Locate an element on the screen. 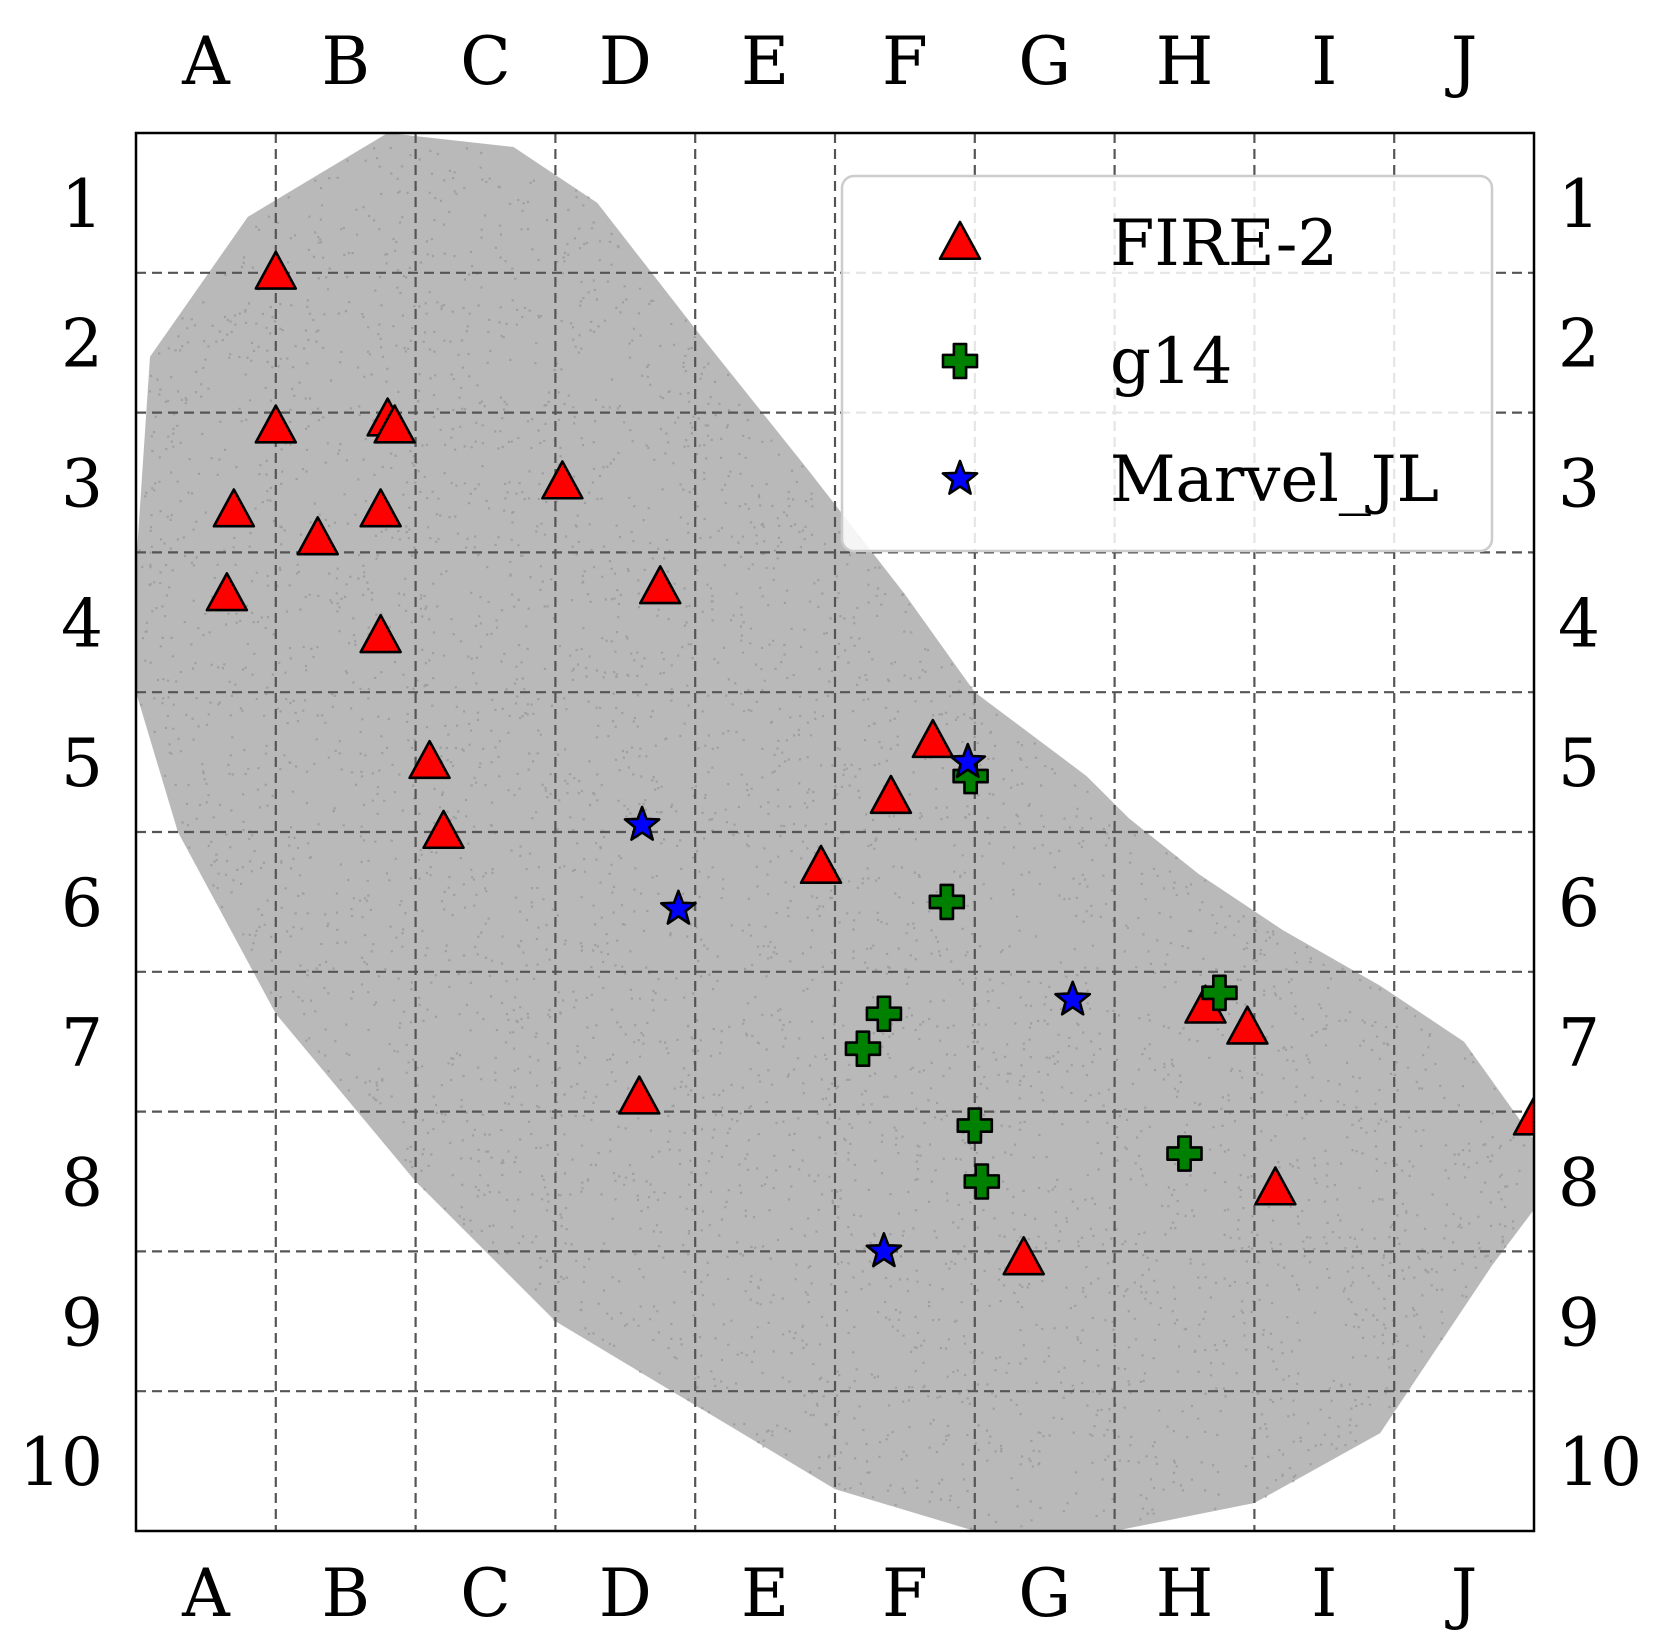 The width and height of the screenshot is (1656, 1651). legend-box is located at coordinates (1167, 363).